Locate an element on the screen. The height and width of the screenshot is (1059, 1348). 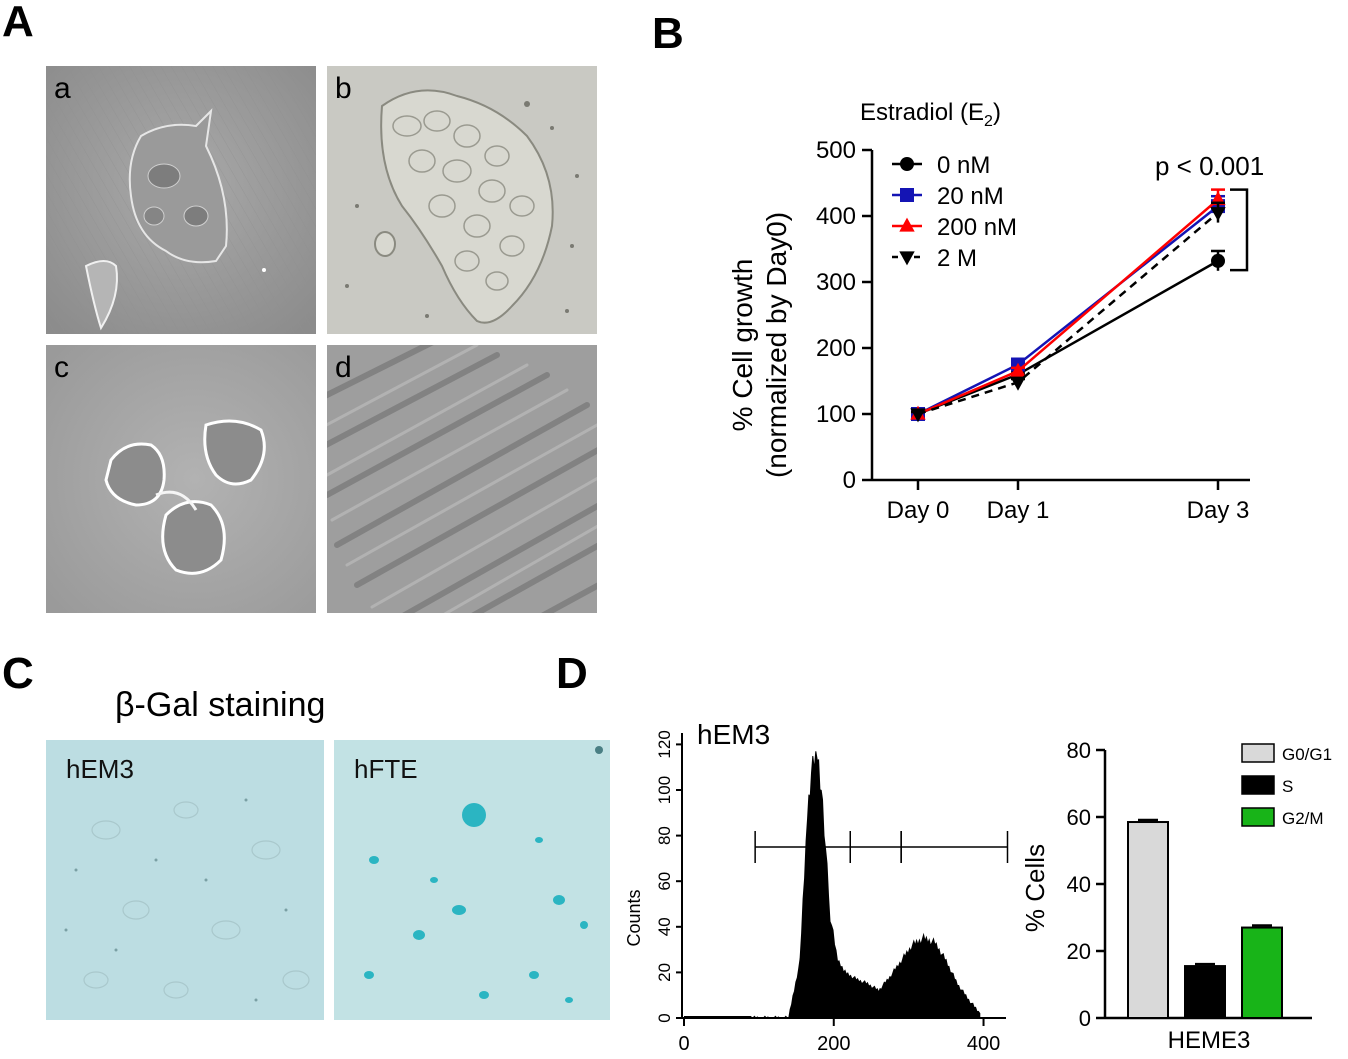
legend-label: G0/G1 is located at coordinates (1307, 754).